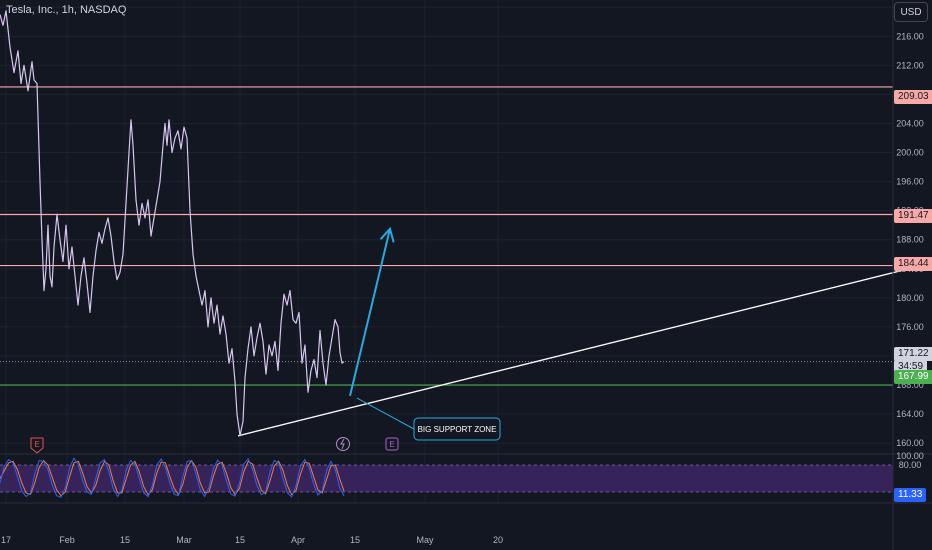 Image resolution: width=932 pixels, height=550 pixels. Describe the element at coordinates (913, 216) in the screenshot. I see `price-label-resistance-2: 191.47` at that location.